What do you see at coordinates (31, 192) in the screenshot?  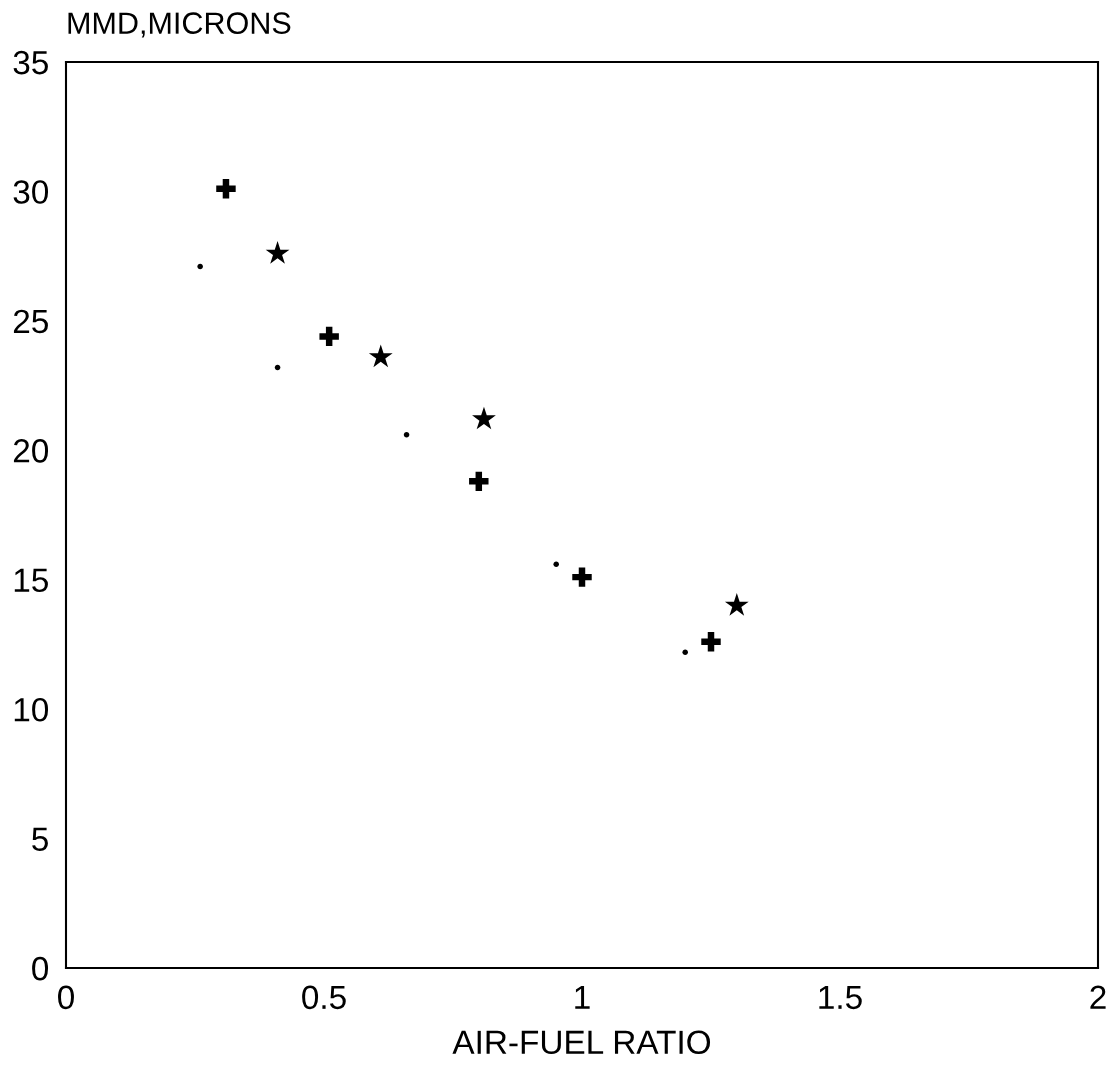 I see `y-tick-label: 30` at bounding box center [31, 192].